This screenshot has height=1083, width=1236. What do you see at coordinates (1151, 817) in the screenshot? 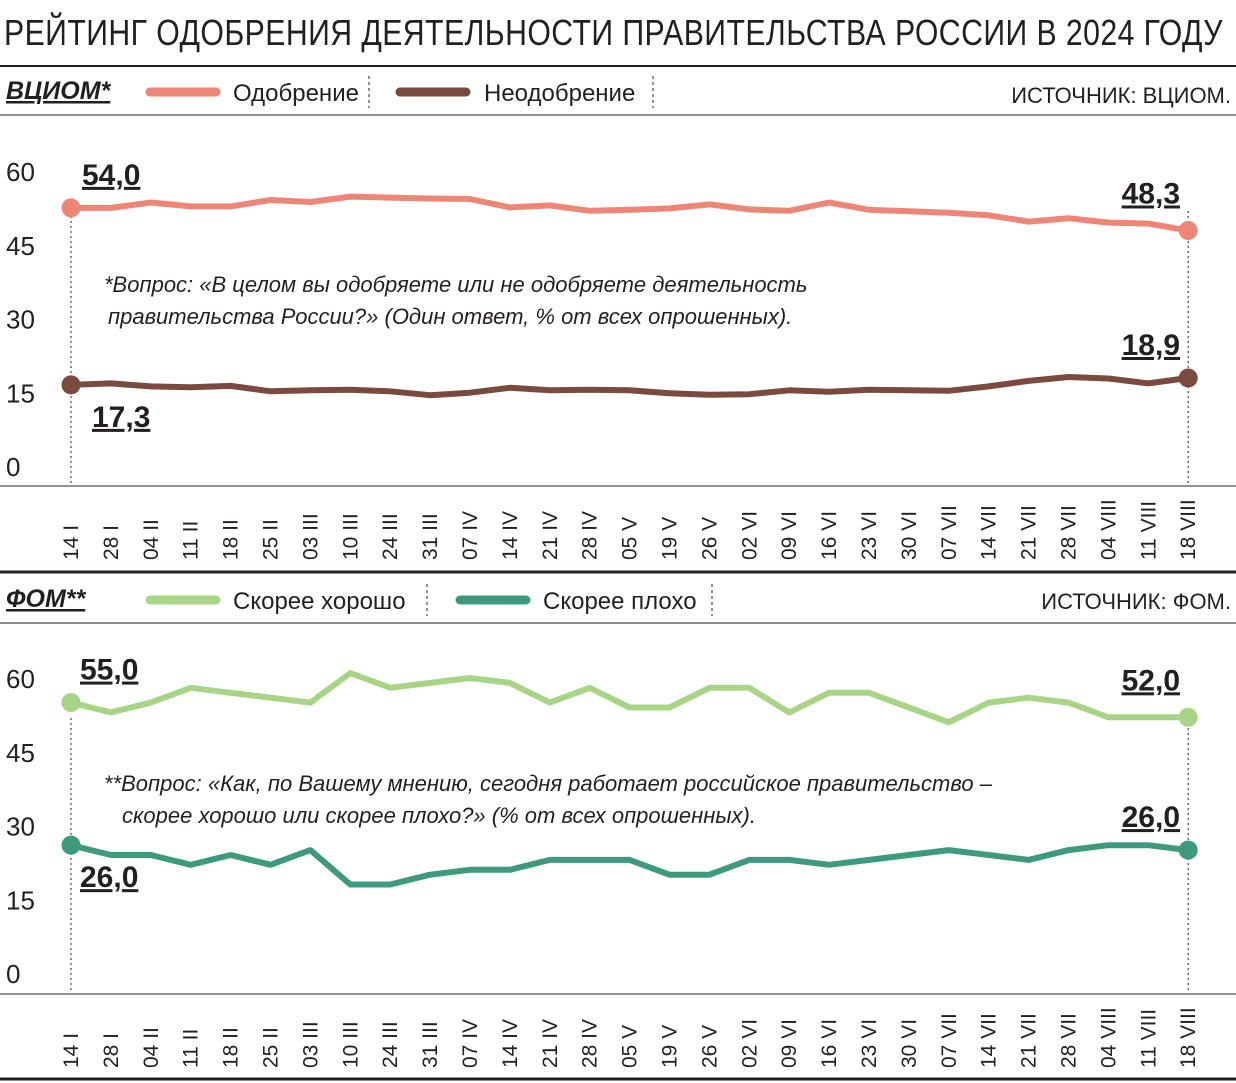
I see `series-end-label: 26,0` at bounding box center [1151, 817].